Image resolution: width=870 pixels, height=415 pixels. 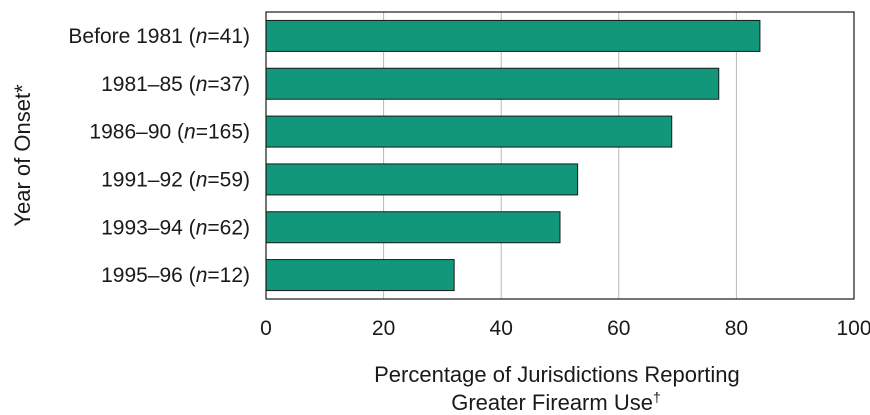 What do you see at coordinates (175, 84) in the screenshot?
I see `y-tick-label: 1981–85 (n=37)` at bounding box center [175, 84].